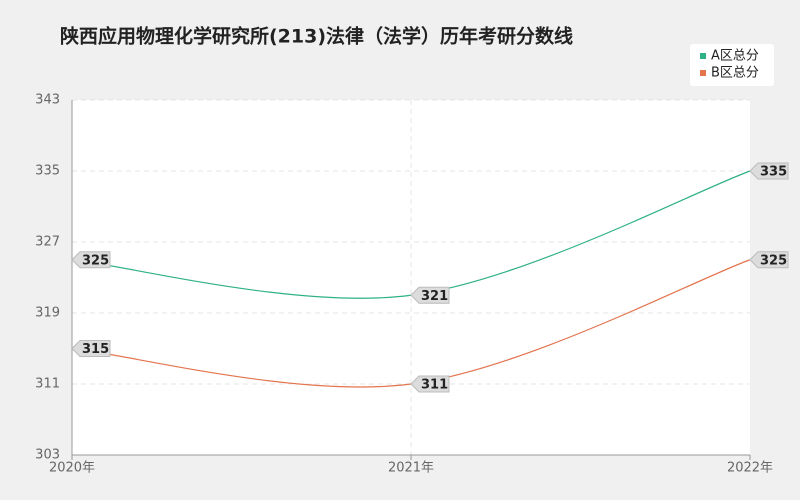 The width and height of the screenshot is (800, 500). I want to click on data-label: 335, so click(773, 172).